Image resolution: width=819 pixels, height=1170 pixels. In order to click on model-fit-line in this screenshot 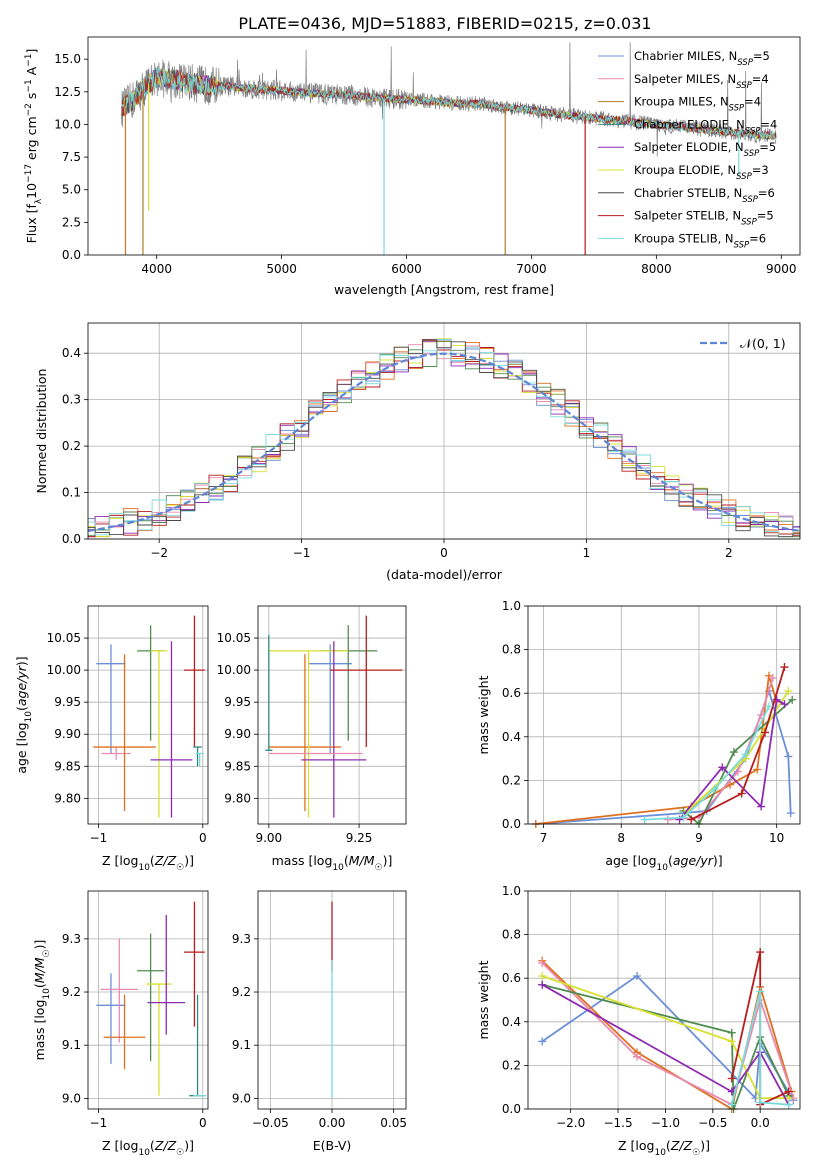, I will do `click(449, 104)`.